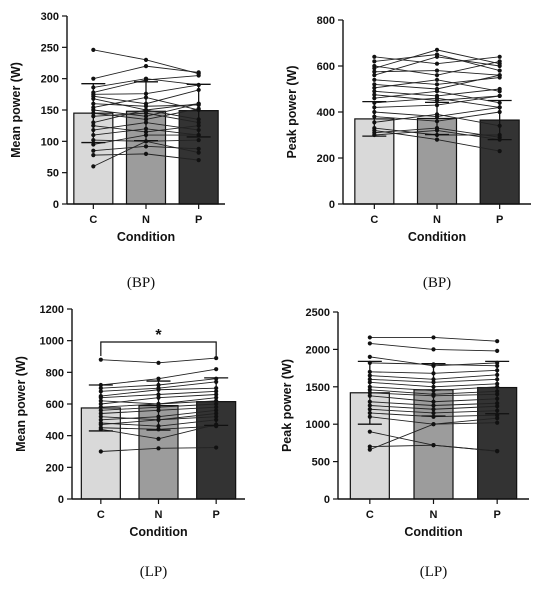 This screenshot has height=590, width=550. What do you see at coordinates (158, 335) in the screenshot?
I see `significance-star: *` at bounding box center [158, 335].